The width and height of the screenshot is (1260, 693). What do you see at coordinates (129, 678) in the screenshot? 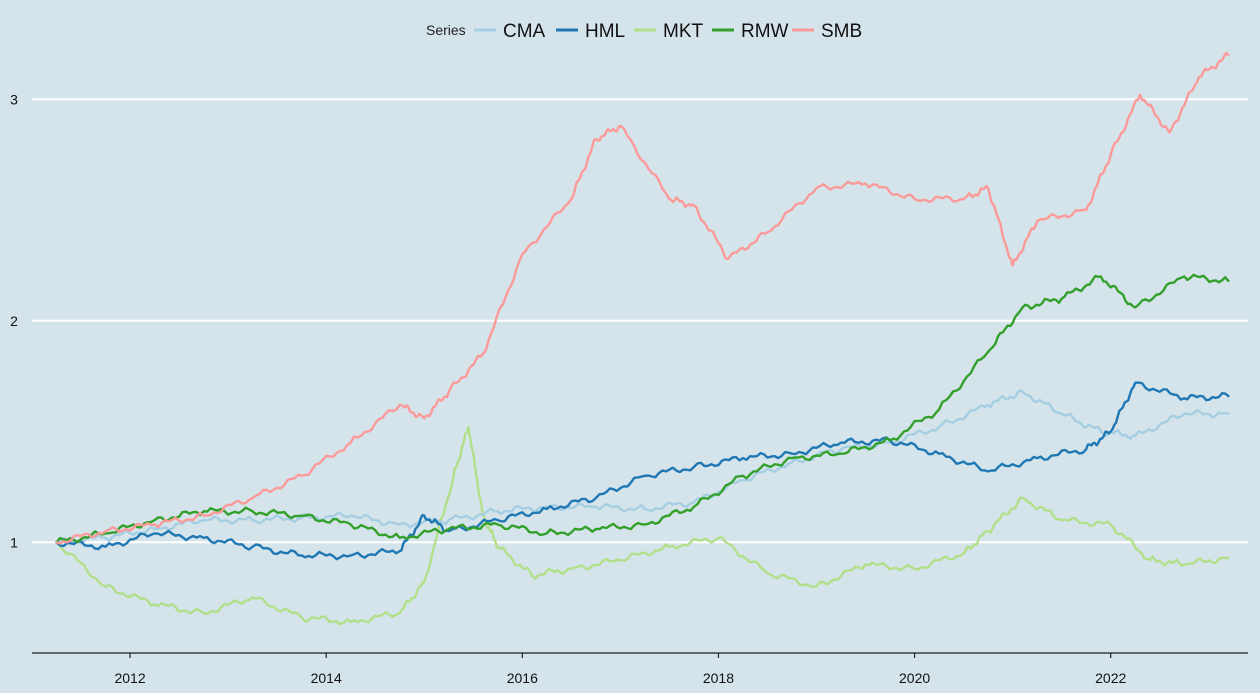
I see `x-tick-label: 2012` at bounding box center [129, 678].